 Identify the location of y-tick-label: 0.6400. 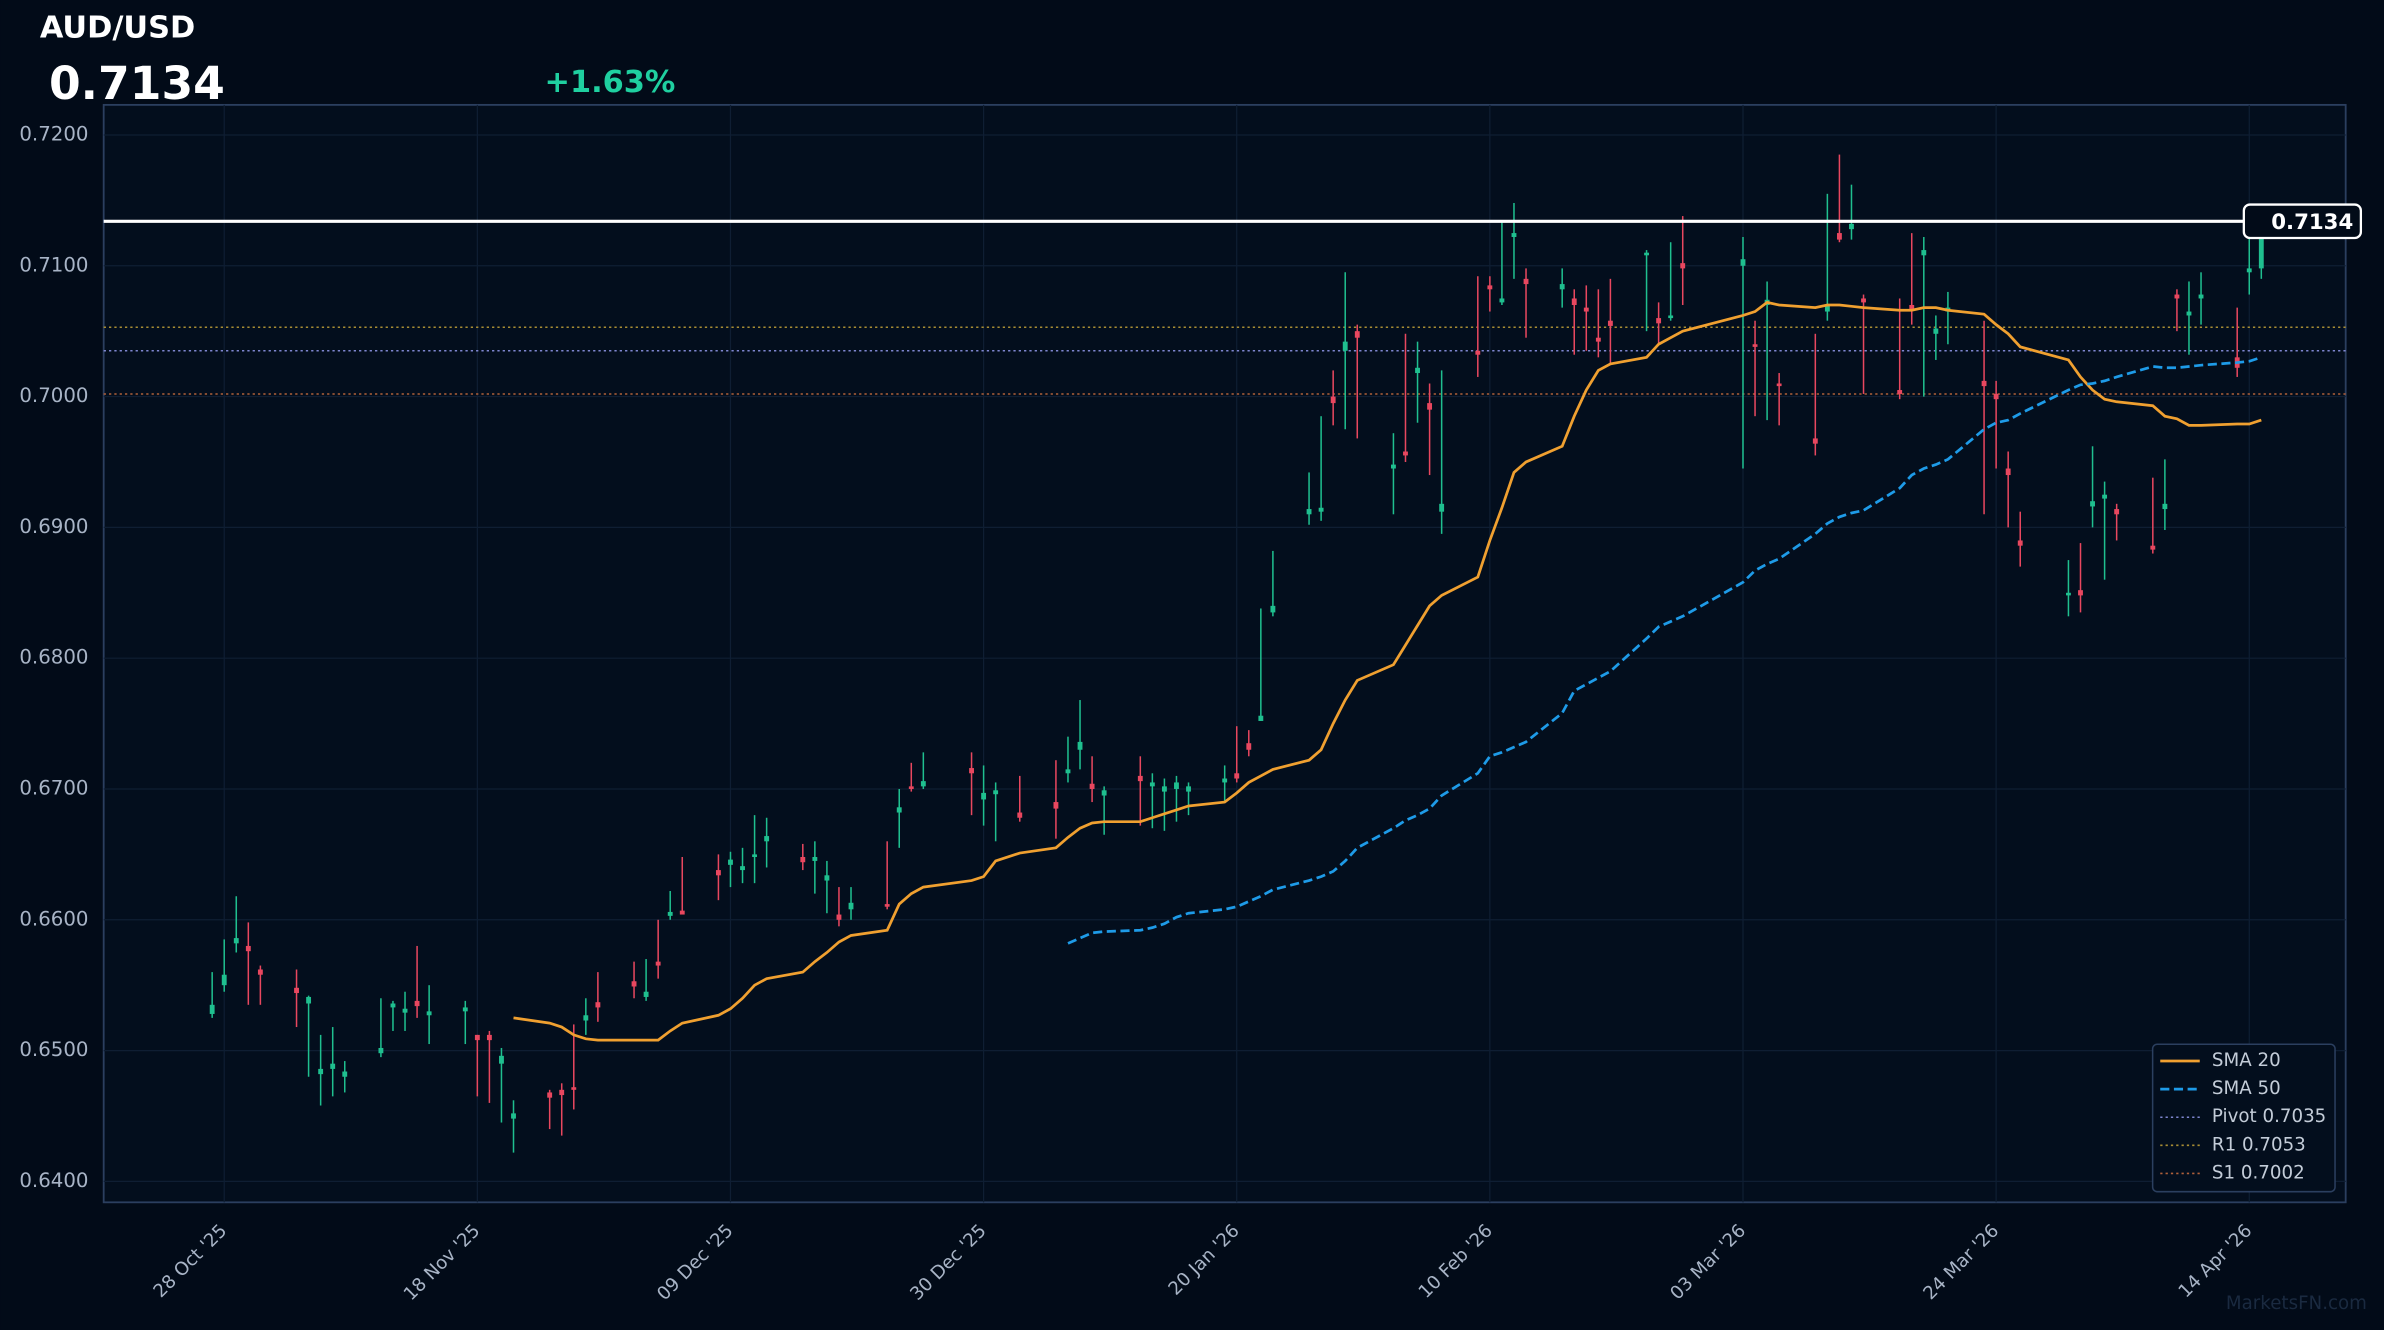
(53, 1180).